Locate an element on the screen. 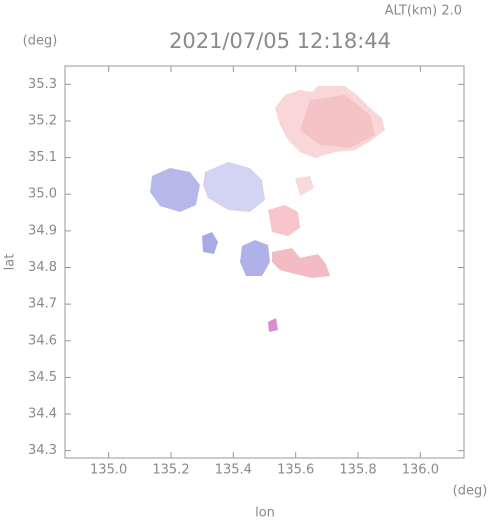 The height and width of the screenshot is (521, 491). y-tick-label: 35.0 is located at coordinates (42, 194).